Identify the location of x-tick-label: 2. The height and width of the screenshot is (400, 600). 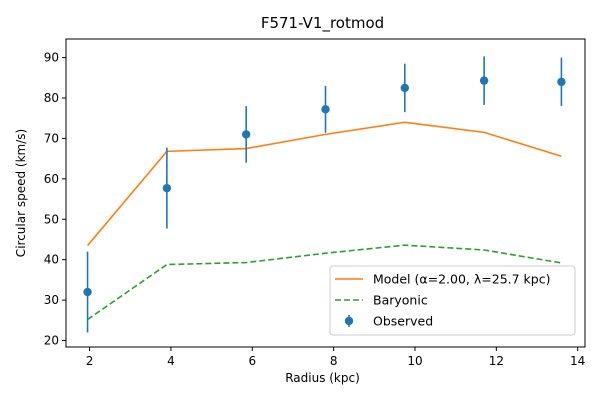
(90, 361).